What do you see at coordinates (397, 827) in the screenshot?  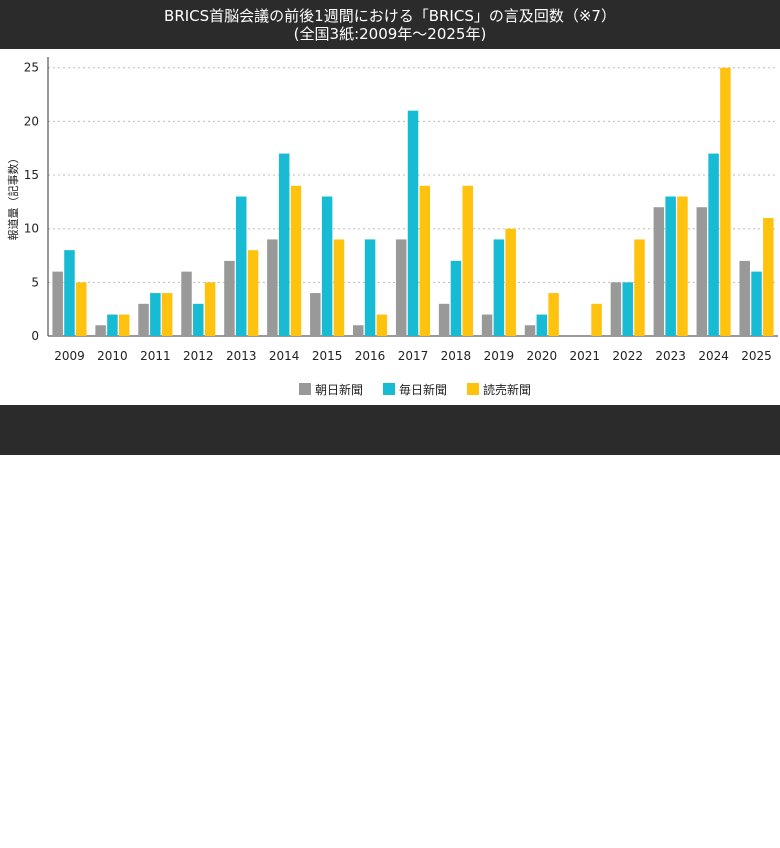 I see `logo-text: GNV` at bounding box center [397, 827].